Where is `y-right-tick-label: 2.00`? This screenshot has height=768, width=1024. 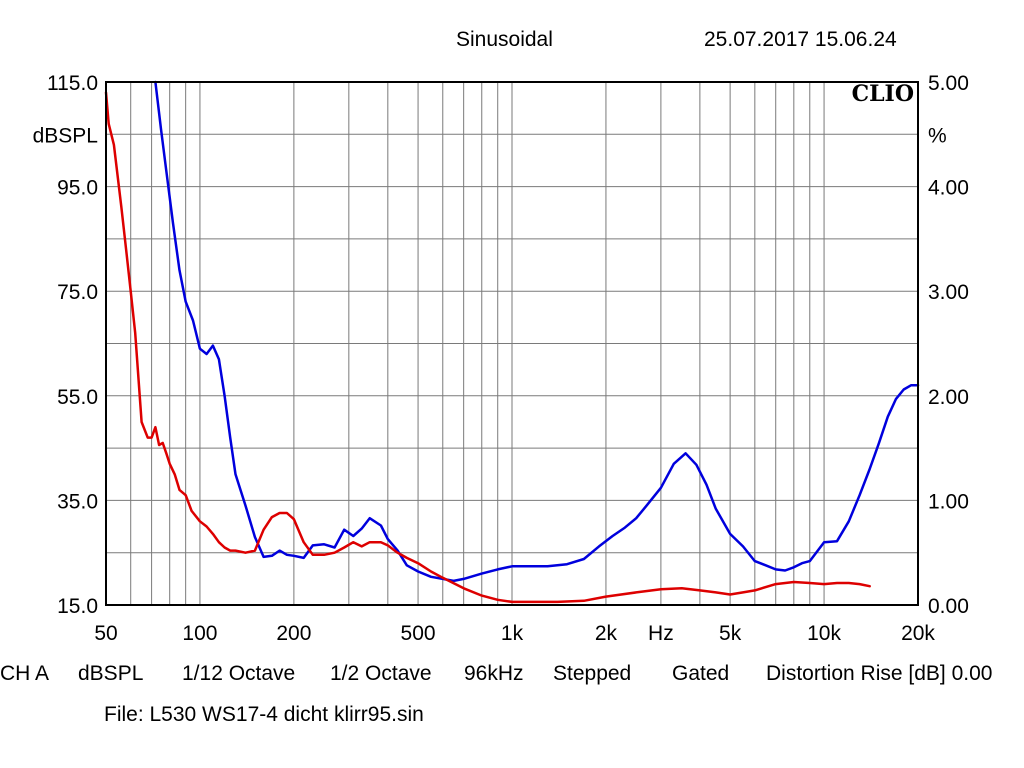 y-right-tick-label: 2.00 is located at coordinates (948, 397).